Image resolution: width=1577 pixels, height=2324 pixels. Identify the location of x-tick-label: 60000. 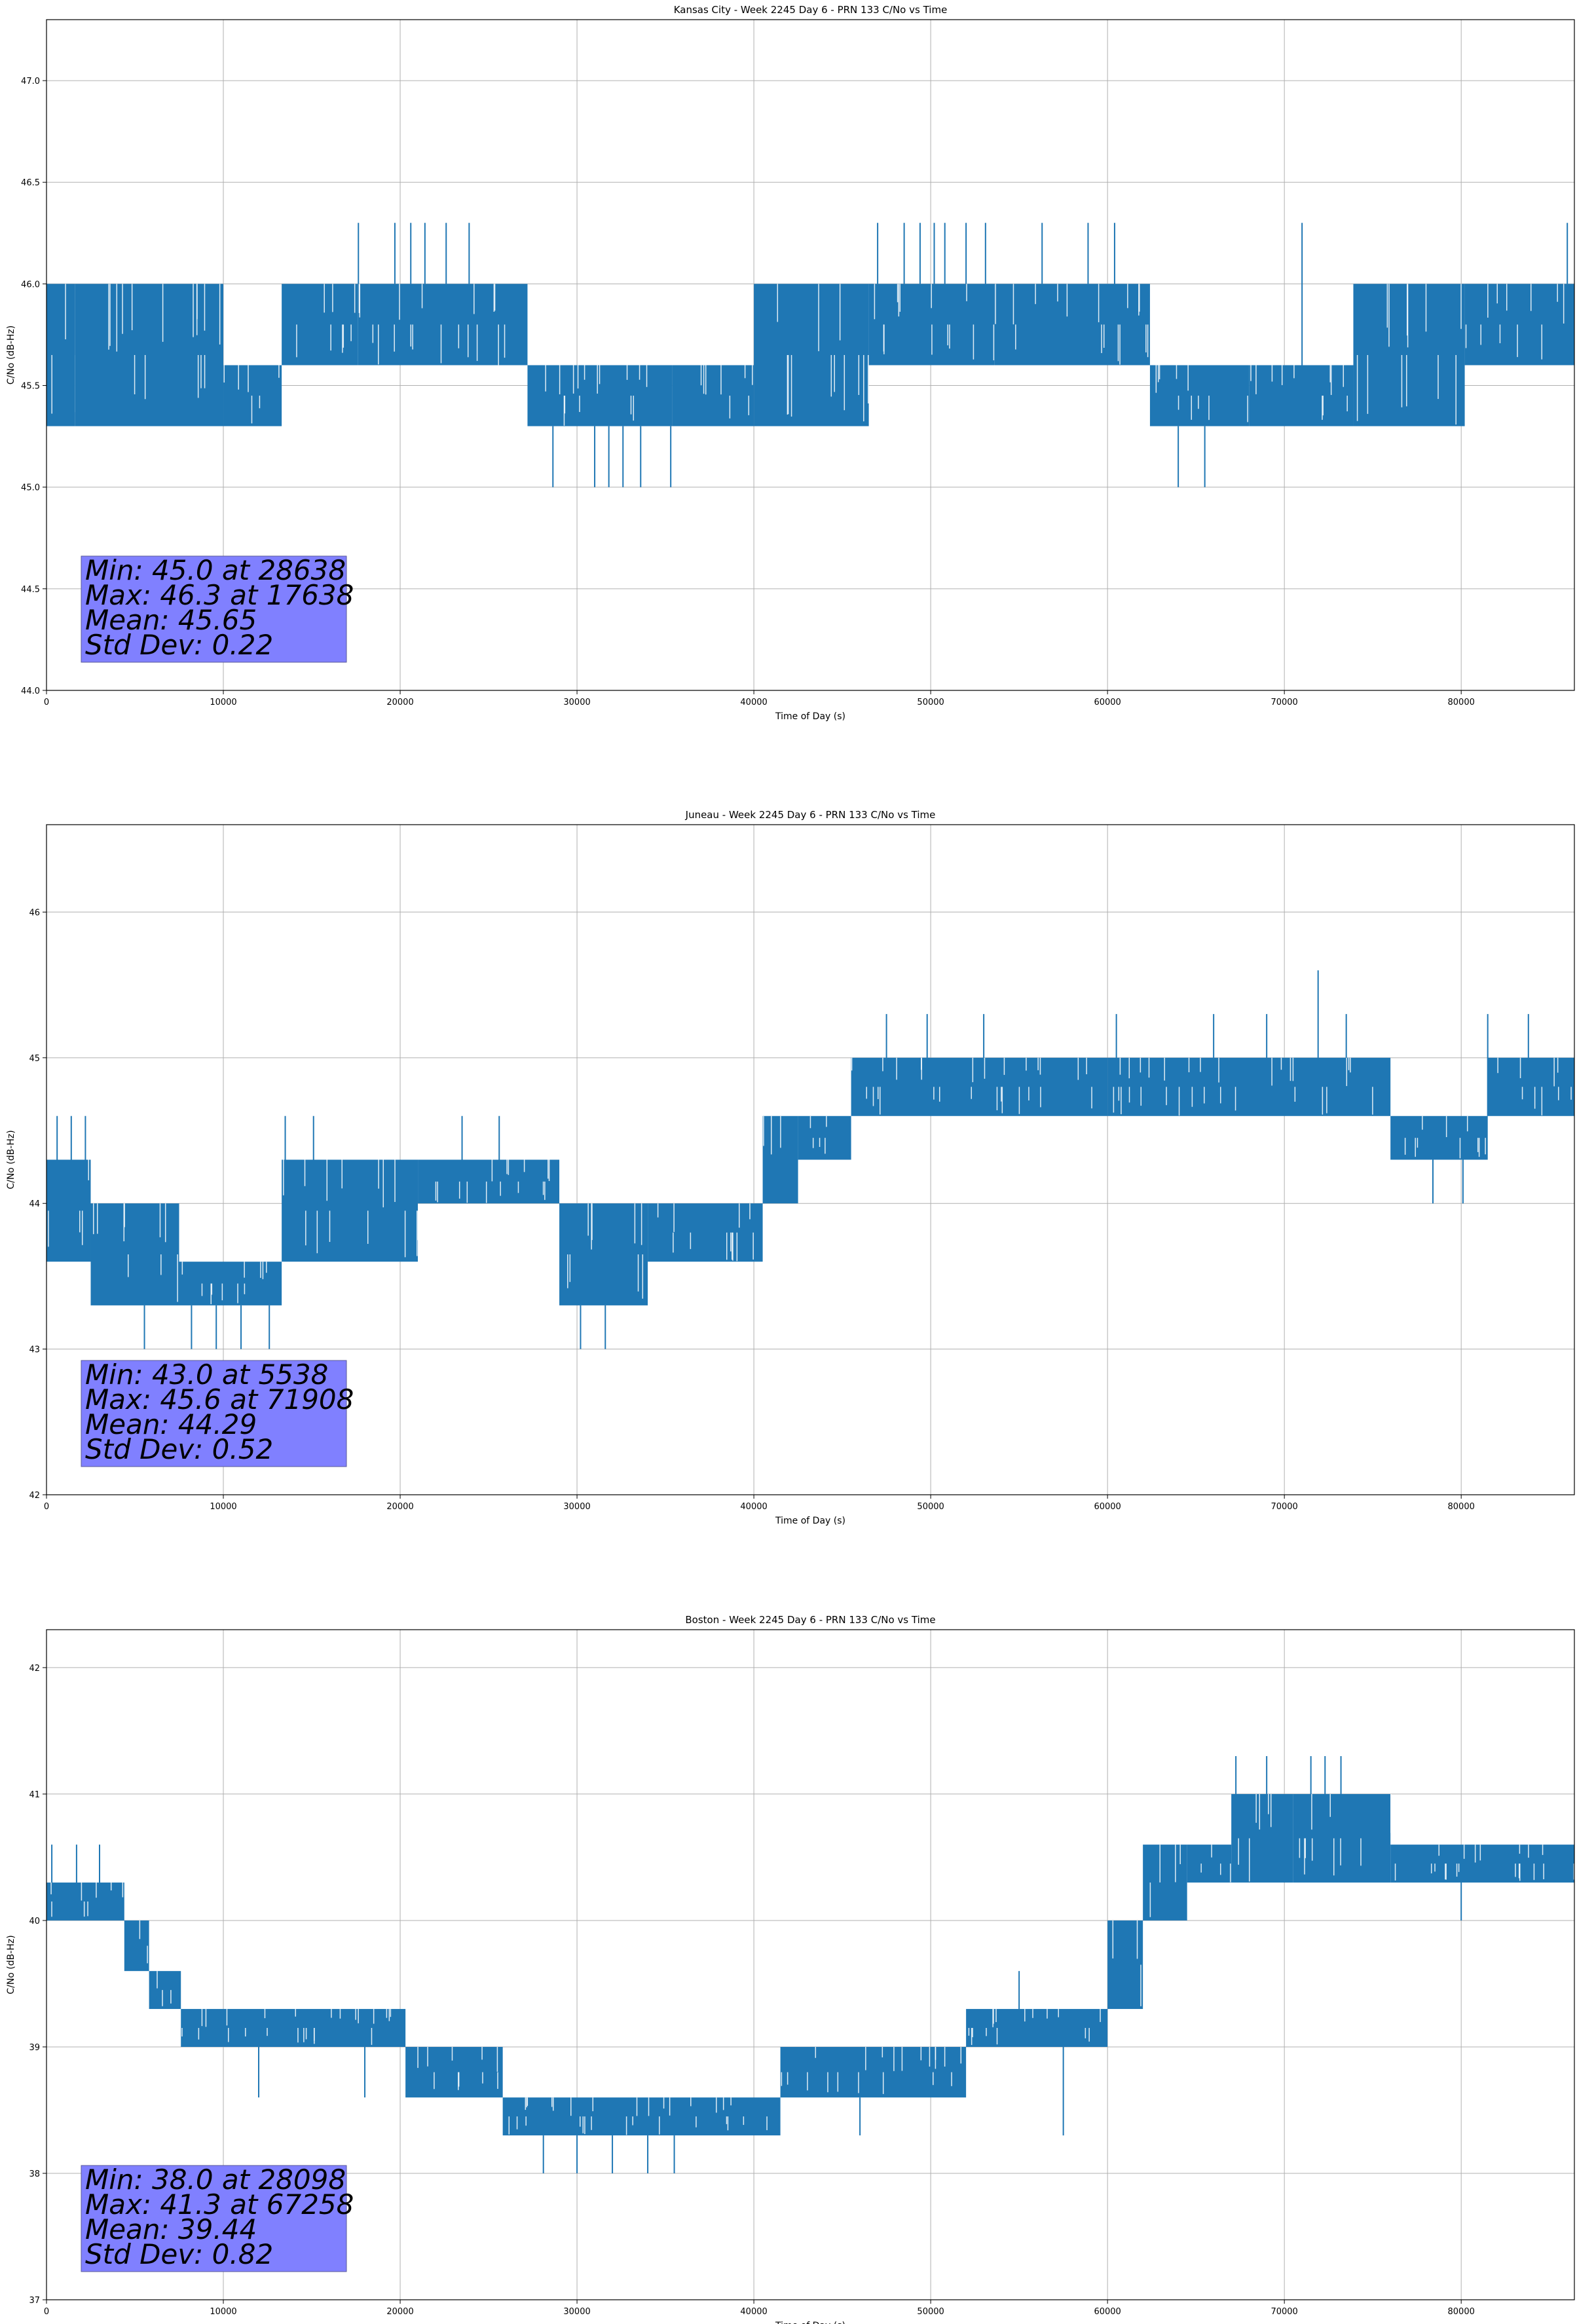
(1107, 2312).